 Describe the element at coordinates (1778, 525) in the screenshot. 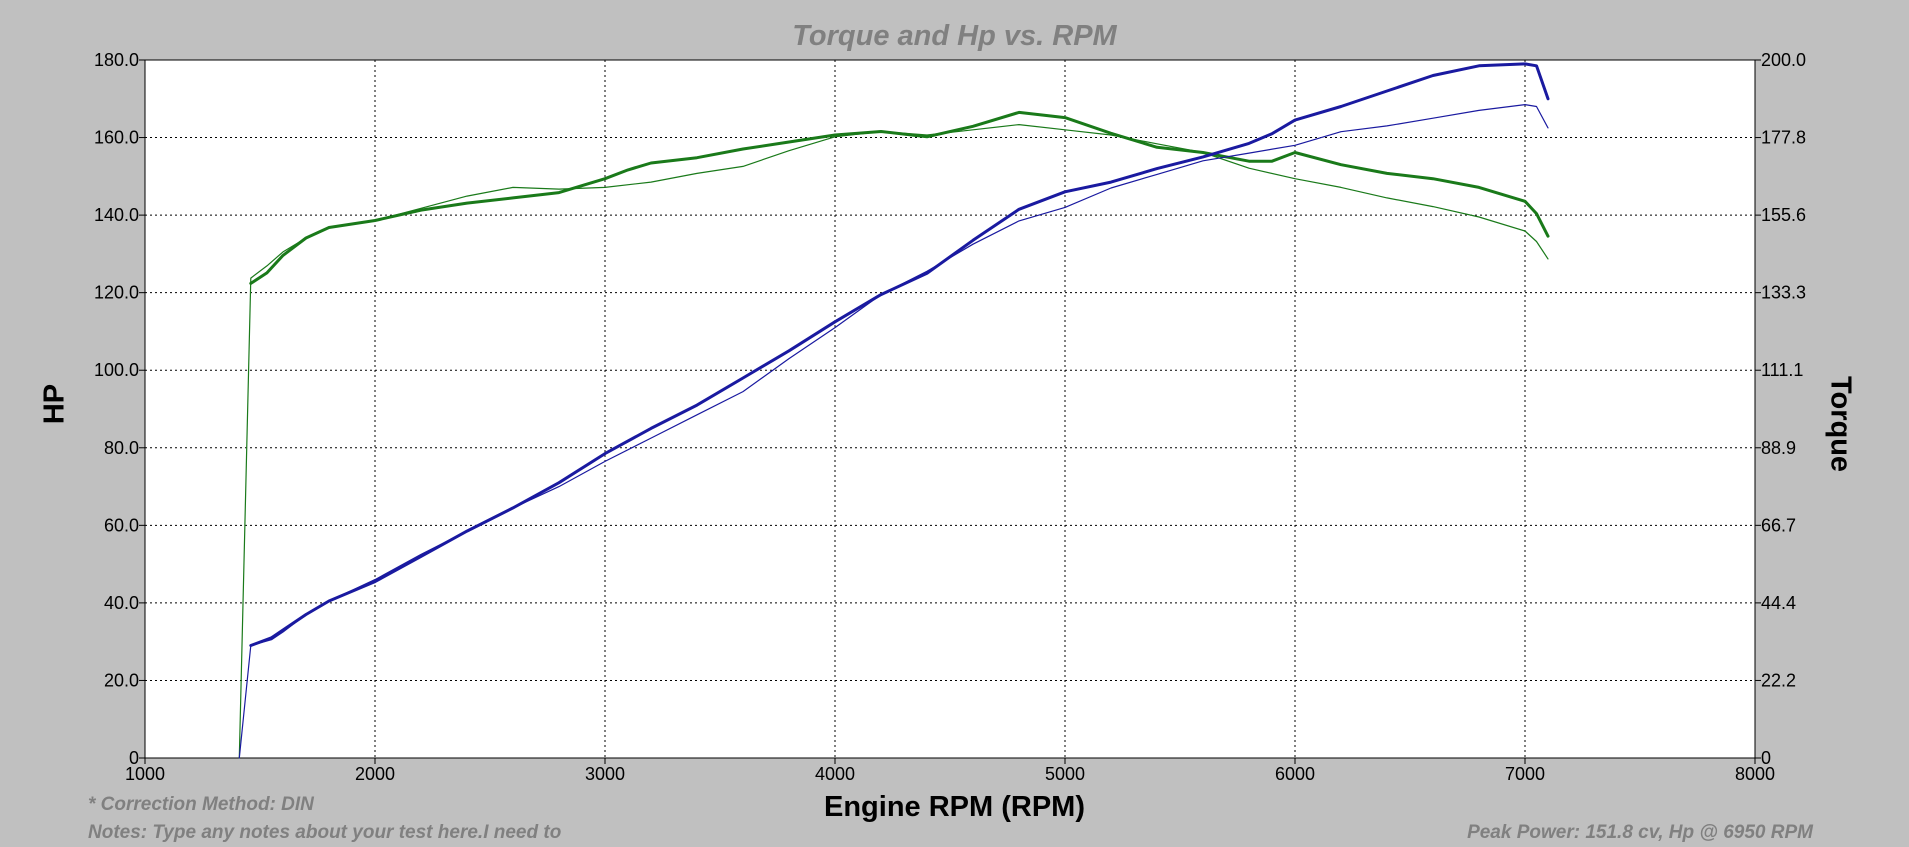

I see `y-tick-label-right: 66.7` at that location.